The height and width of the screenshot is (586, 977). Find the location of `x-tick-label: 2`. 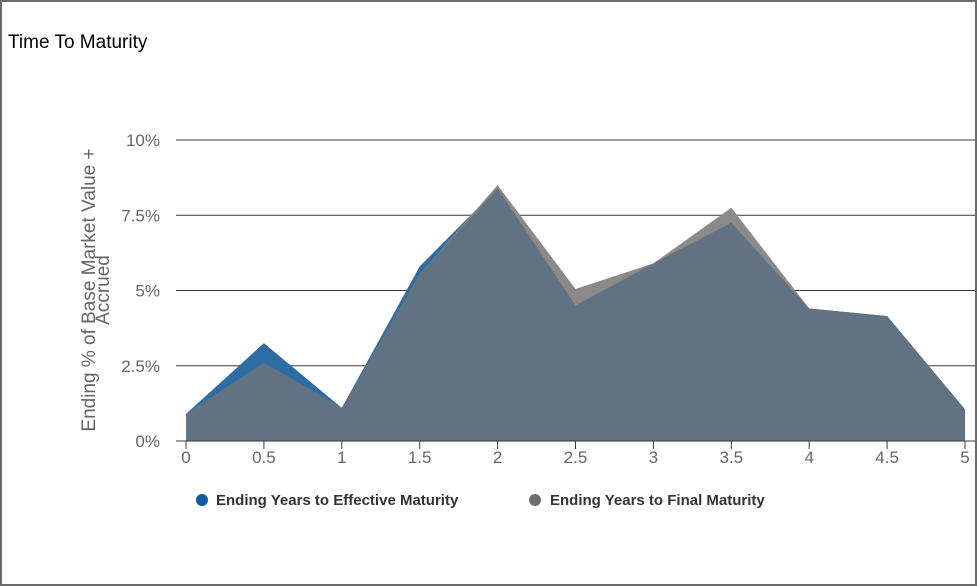

x-tick-label: 2 is located at coordinates (497, 457).